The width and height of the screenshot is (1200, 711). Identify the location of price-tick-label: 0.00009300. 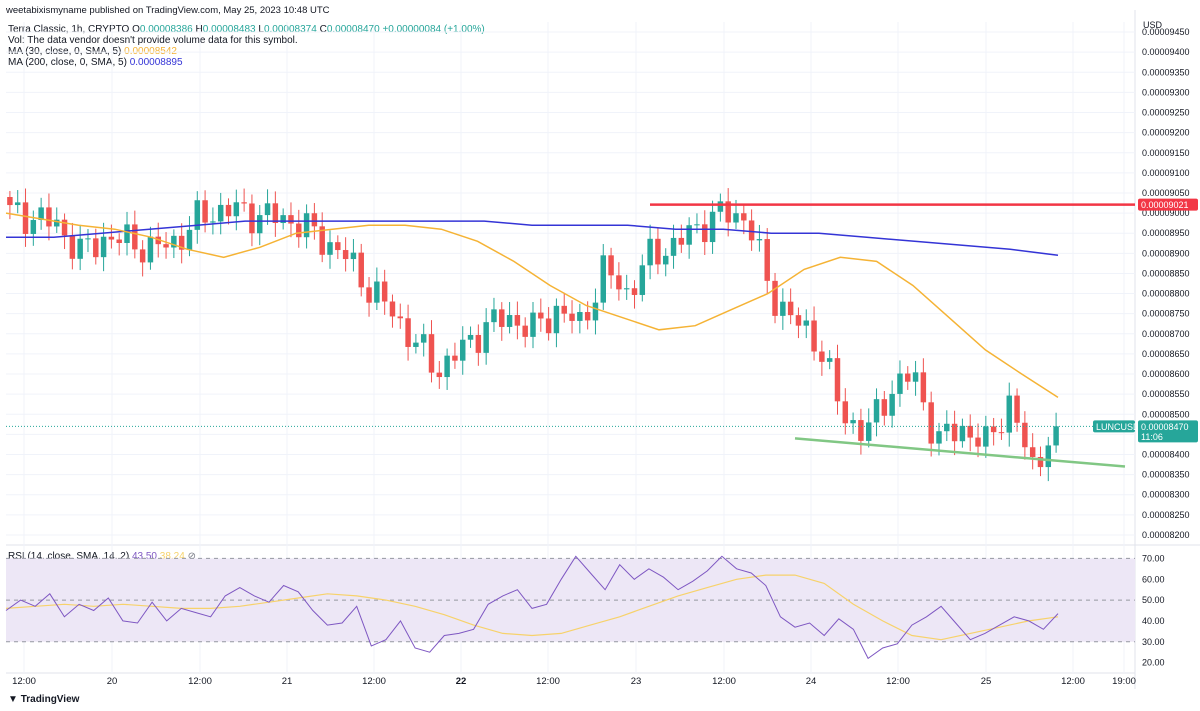
(1166, 92).